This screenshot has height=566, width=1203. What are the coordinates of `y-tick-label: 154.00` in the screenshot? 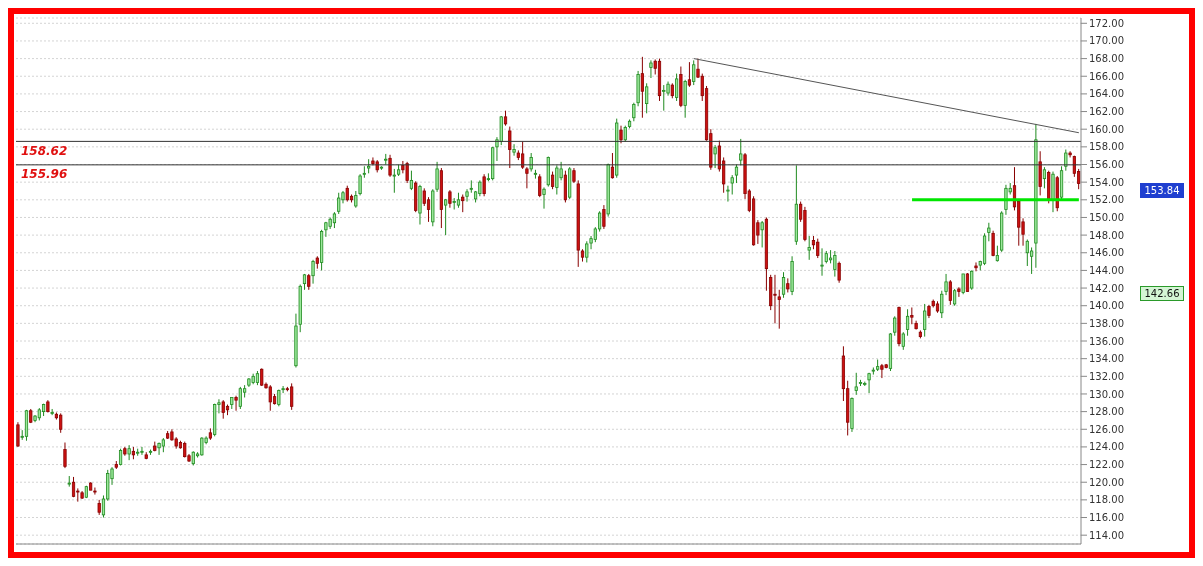 It's located at (1106, 182).